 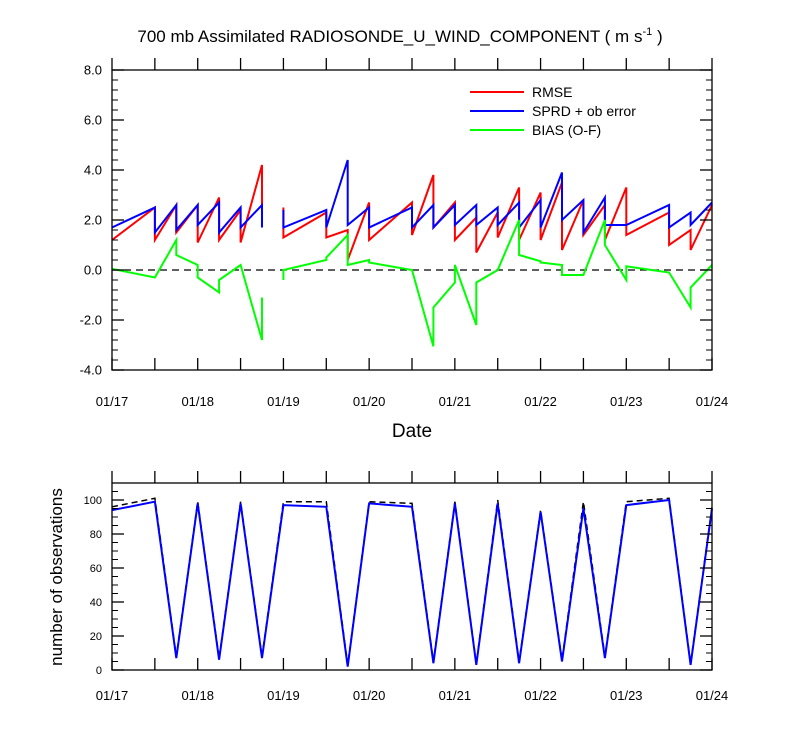 What do you see at coordinates (412, 695) in the screenshot?
I see `bottom-x-tick-labels: 01/17 01/18 01/19 01/20 01/21 01/22 01/23 01/24` at bounding box center [412, 695].